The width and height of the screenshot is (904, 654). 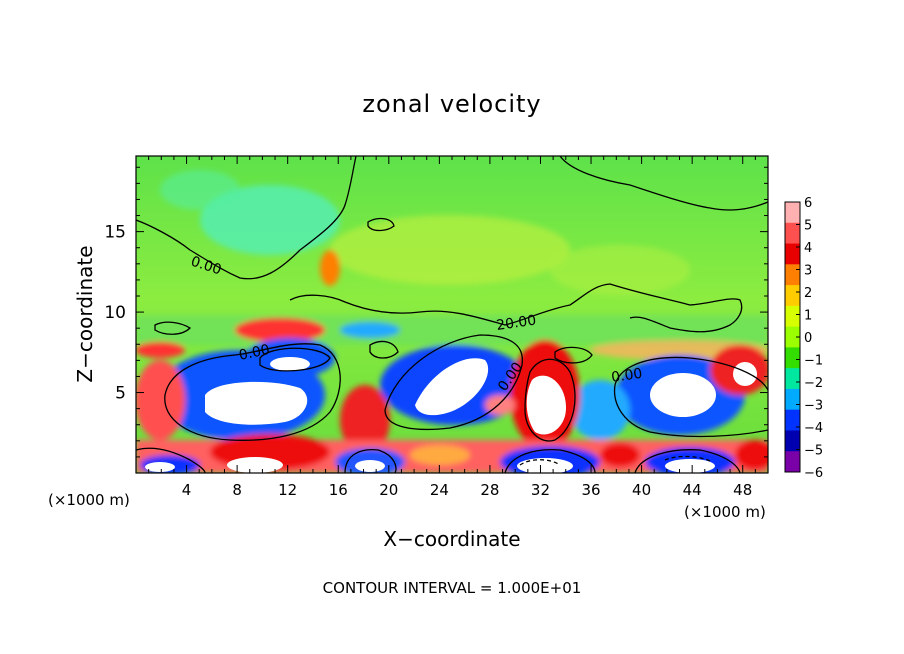 What do you see at coordinates (808, 293) in the screenshot?
I see `colorbar-label: 2` at bounding box center [808, 293].